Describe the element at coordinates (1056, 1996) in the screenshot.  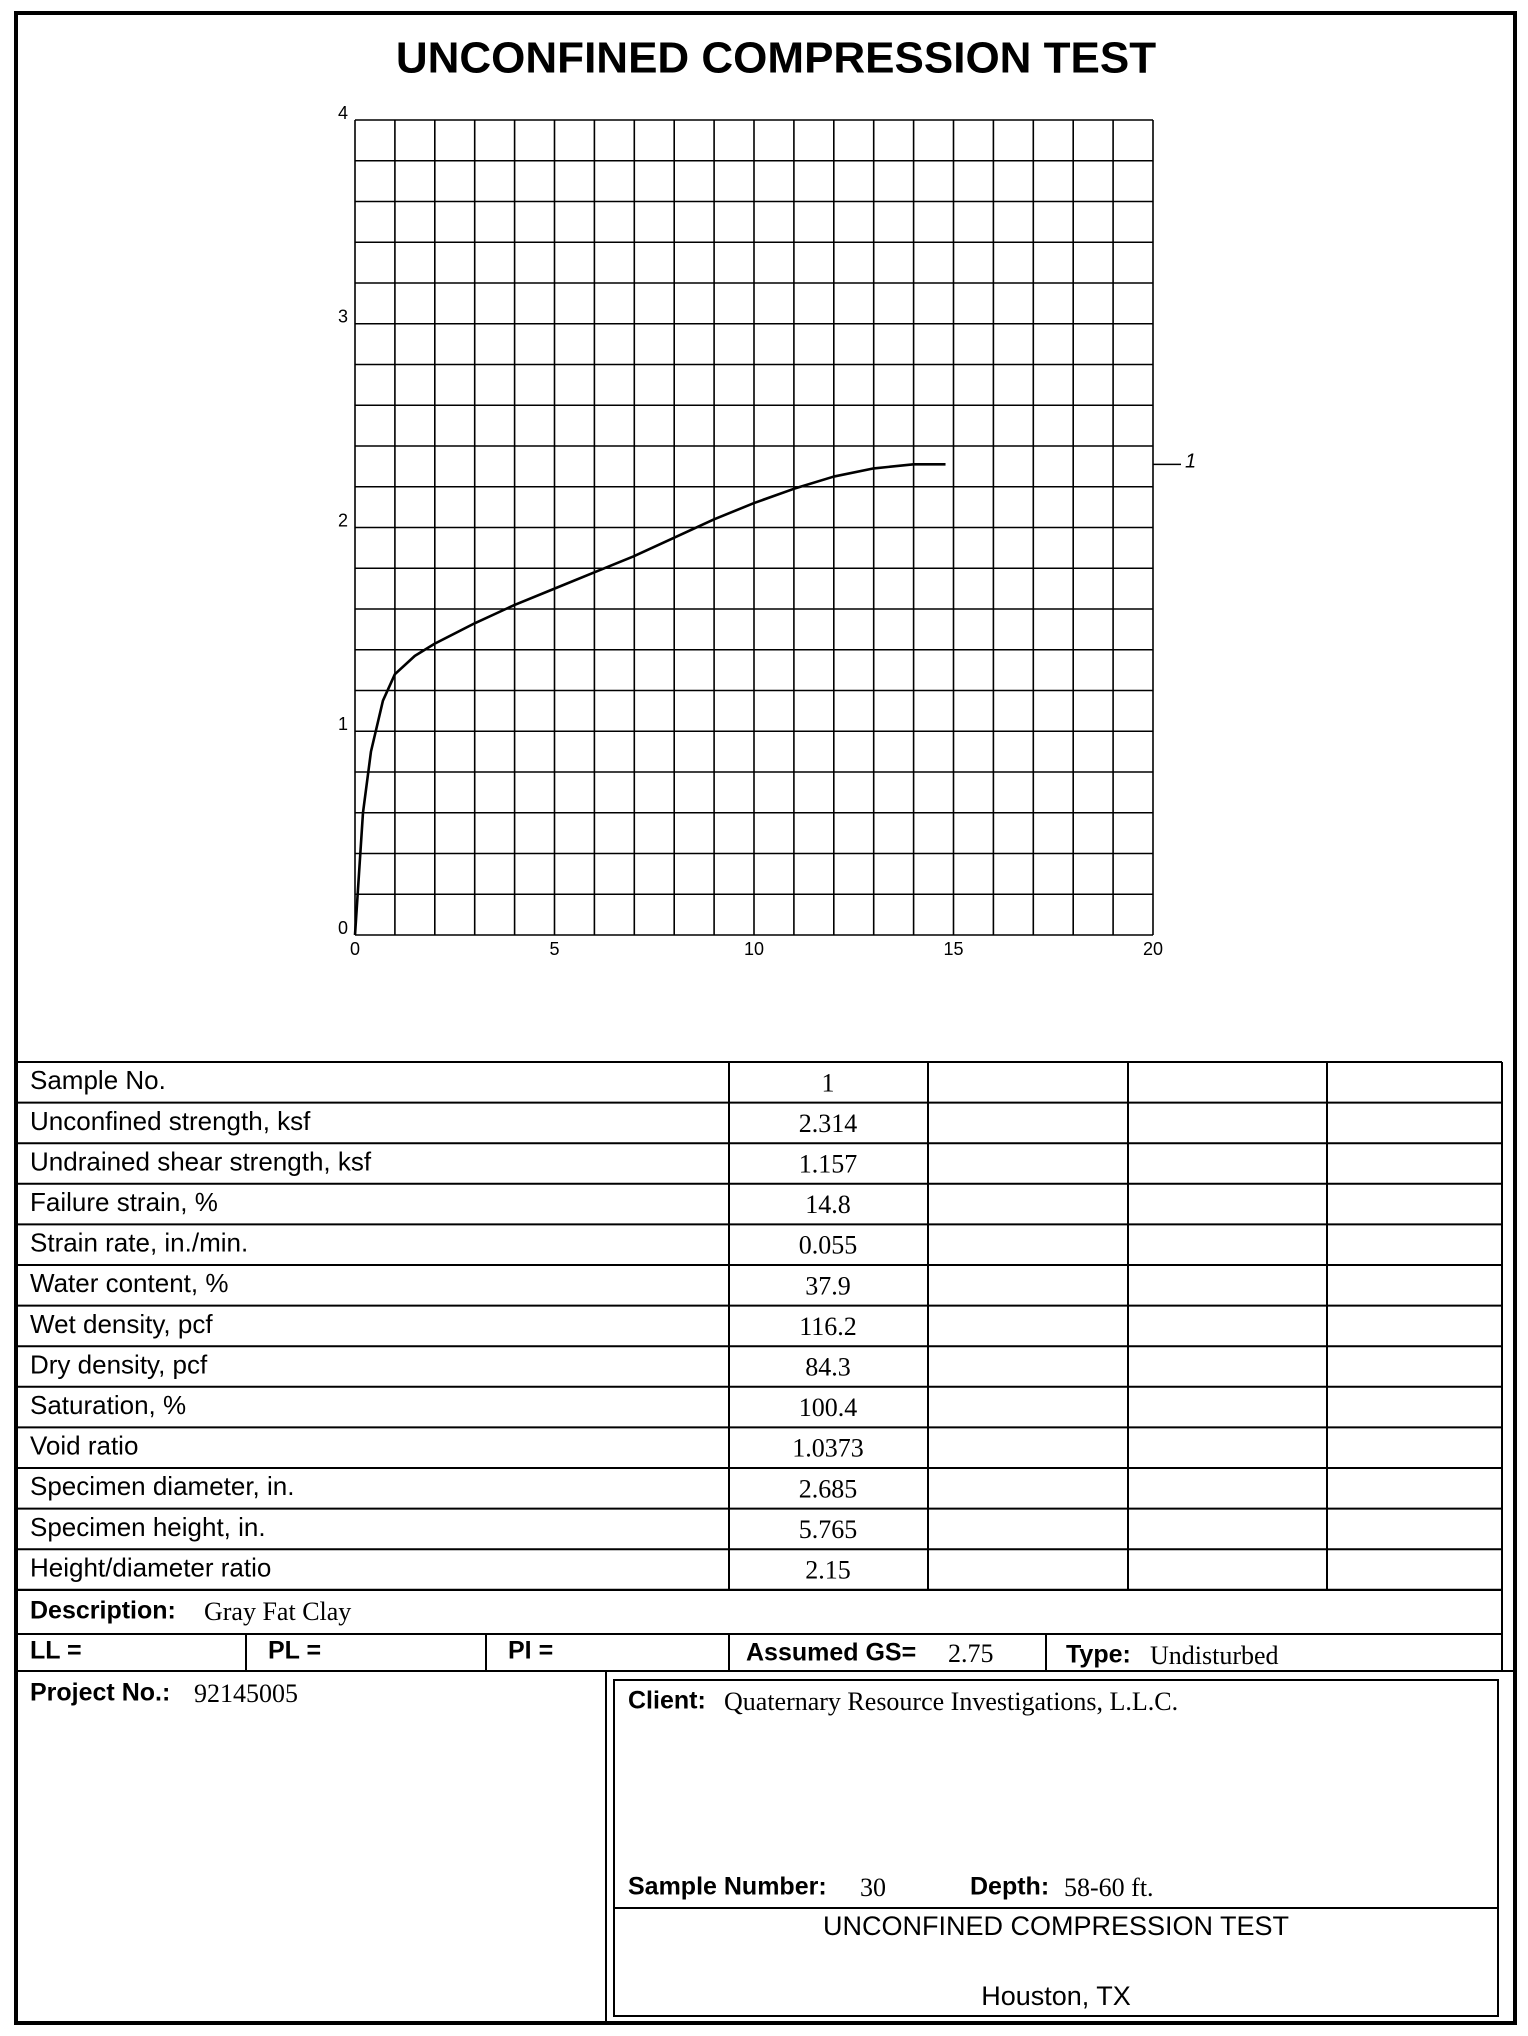
I see `footer-location: Houston, TX` at that location.